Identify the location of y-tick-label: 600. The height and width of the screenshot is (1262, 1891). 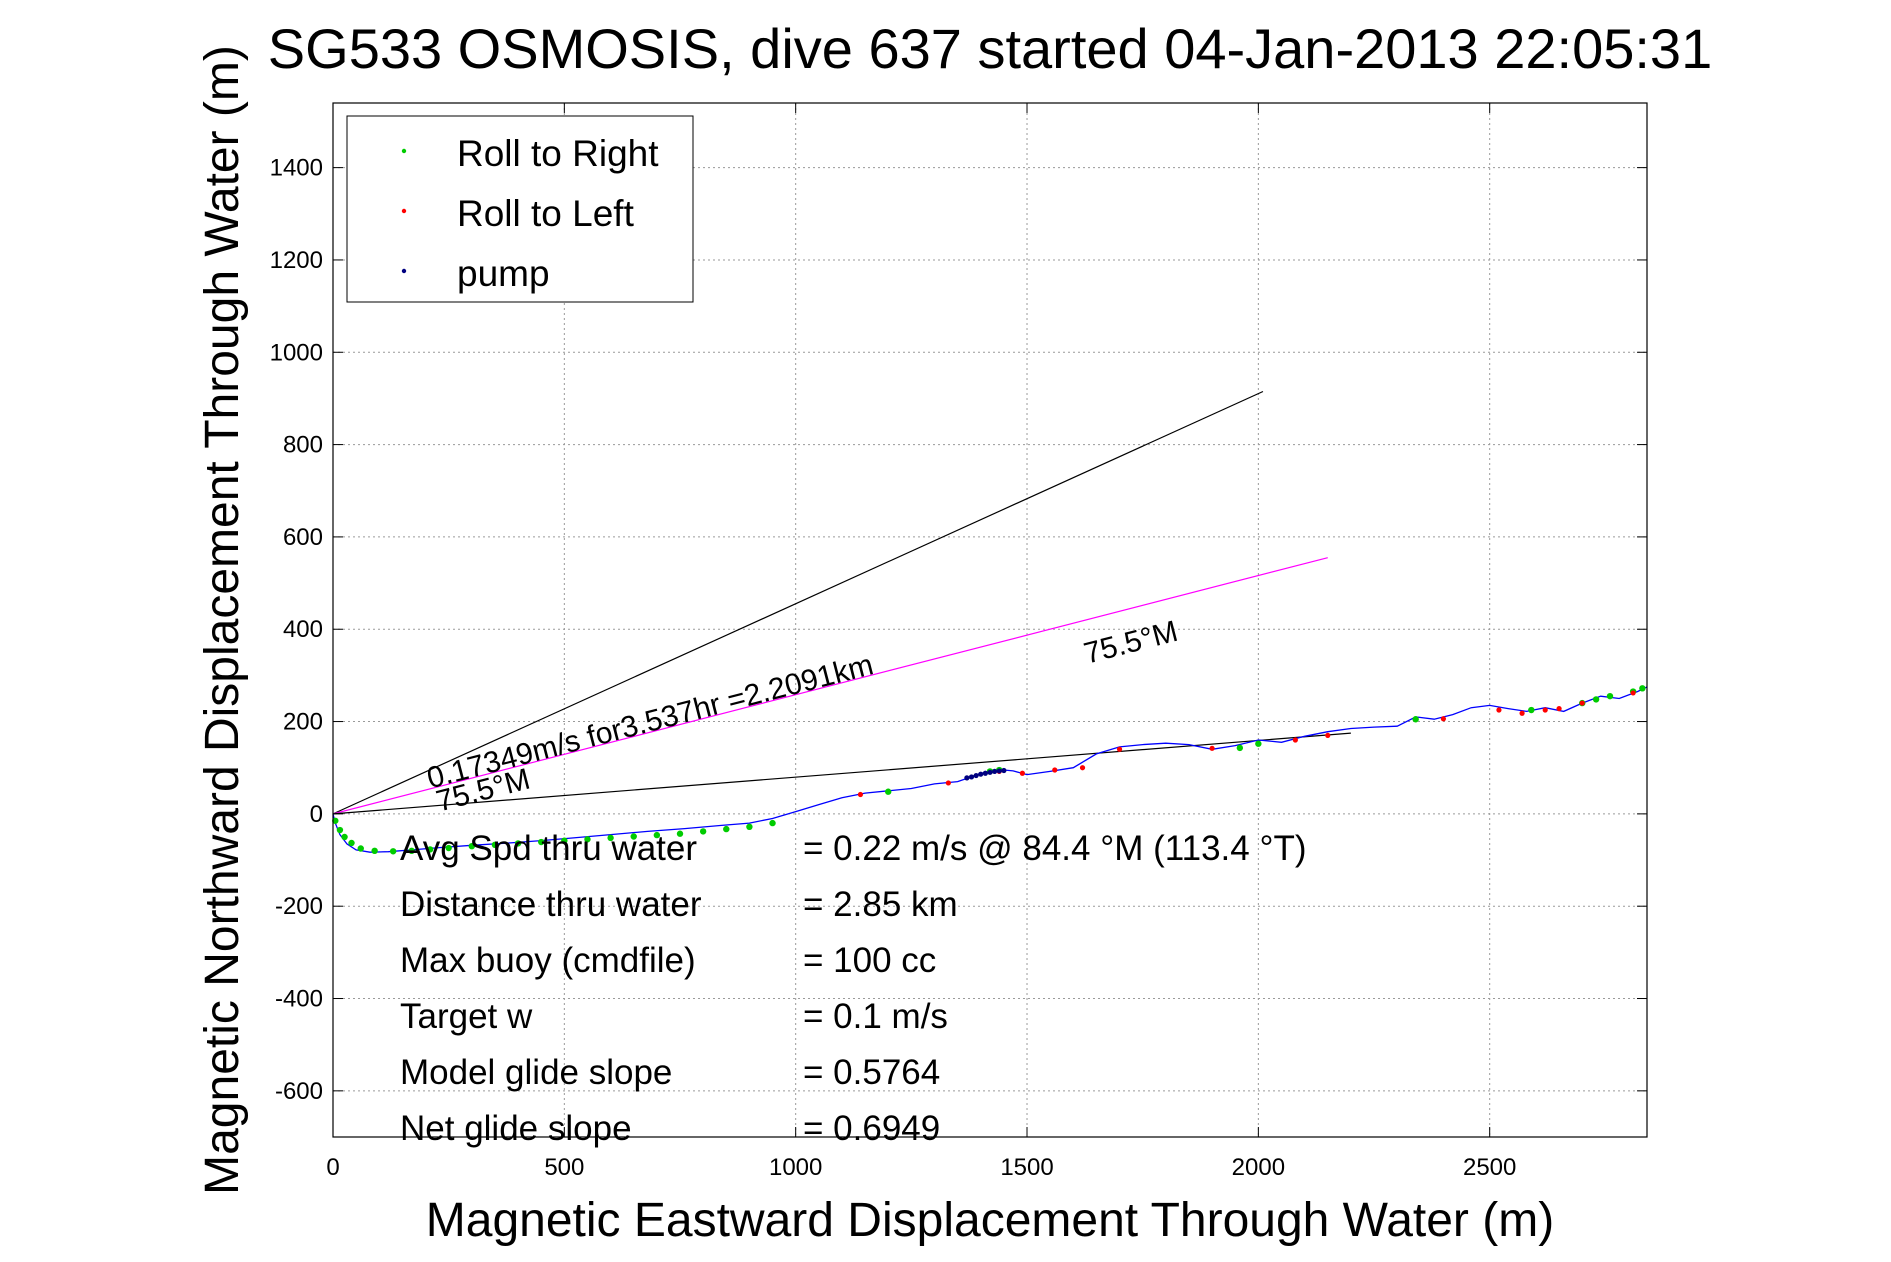
(303, 537).